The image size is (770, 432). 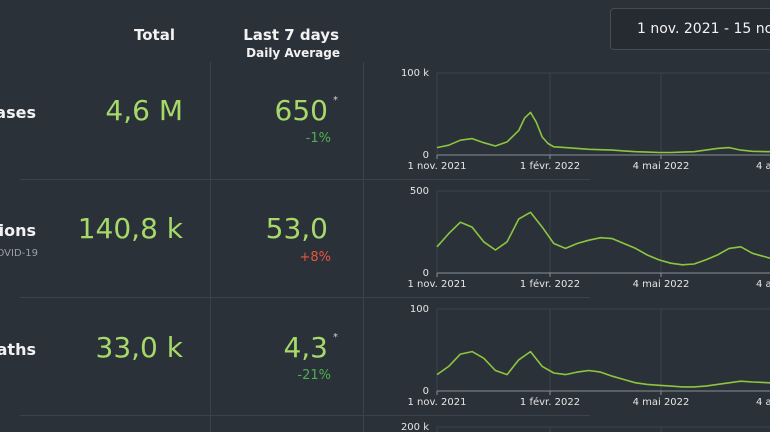 I want to click on date-range-text: 1 nov. 2021 - 15 nov, so click(x=703, y=29).